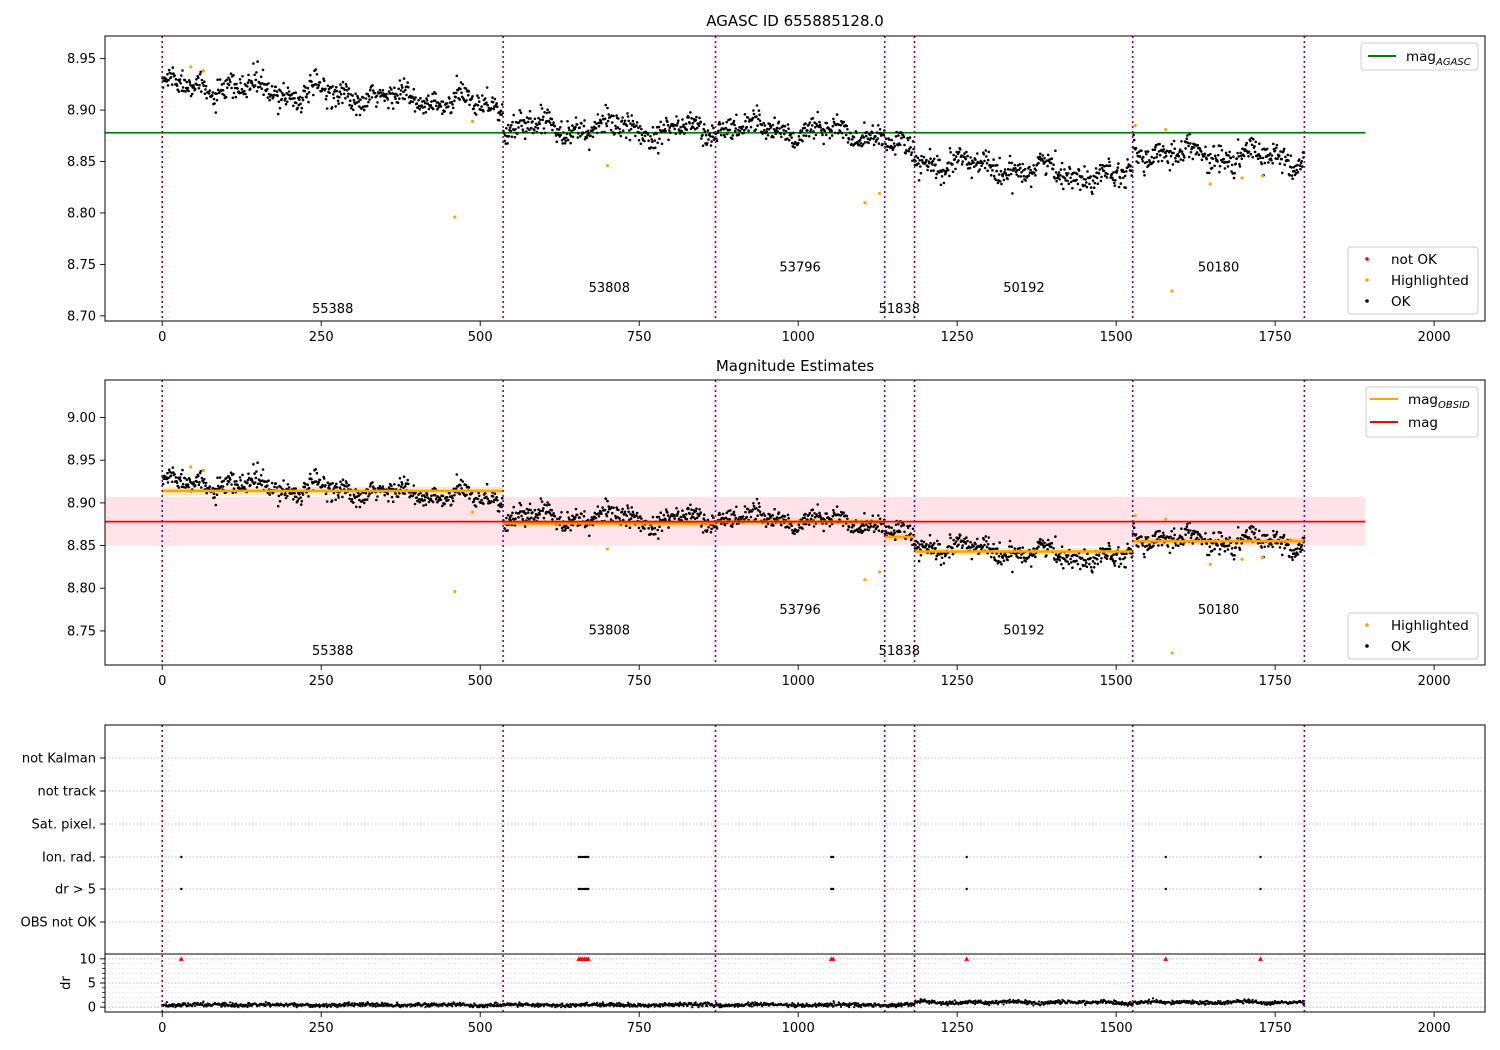  What do you see at coordinates (66, 792) in the screenshot?
I see `flag-category-label: not track` at bounding box center [66, 792].